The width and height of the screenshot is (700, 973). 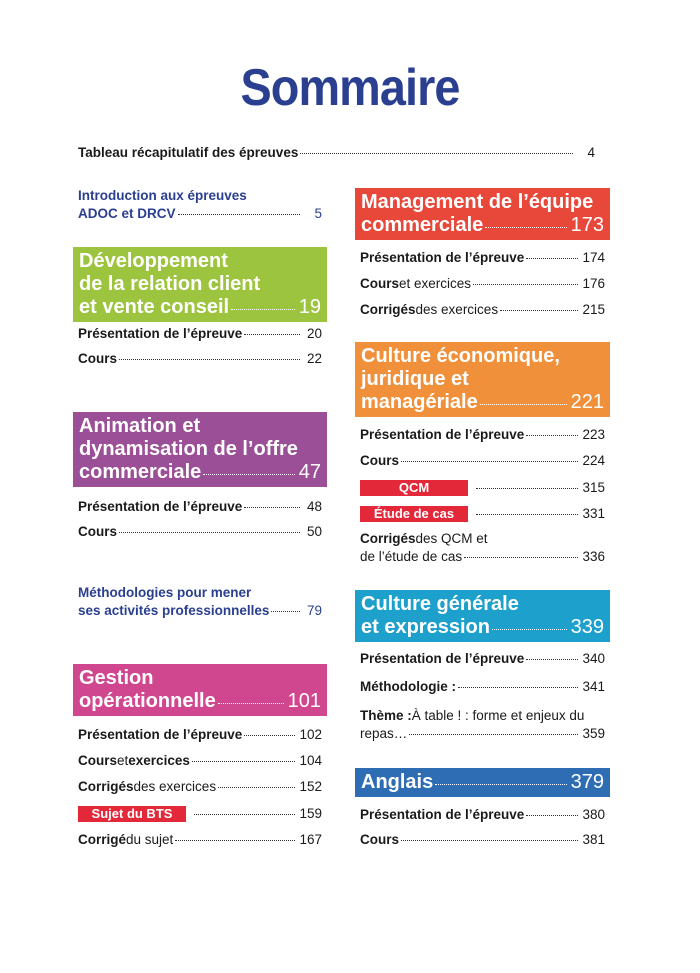 I want to click on page-number: 221, so click(x=587, y=402).